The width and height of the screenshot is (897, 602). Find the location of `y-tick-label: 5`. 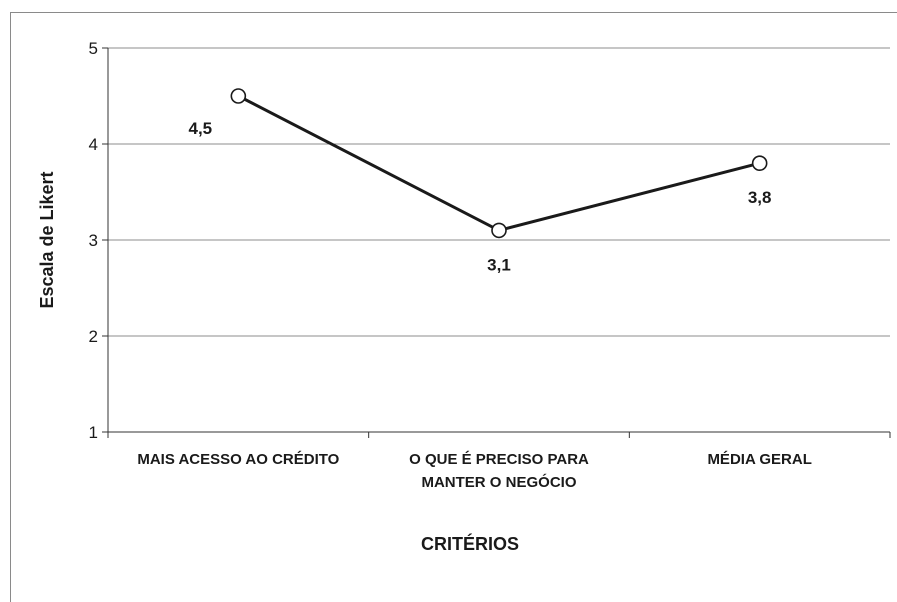

y-tick-label: 5 is located at coordinates (93, 48).